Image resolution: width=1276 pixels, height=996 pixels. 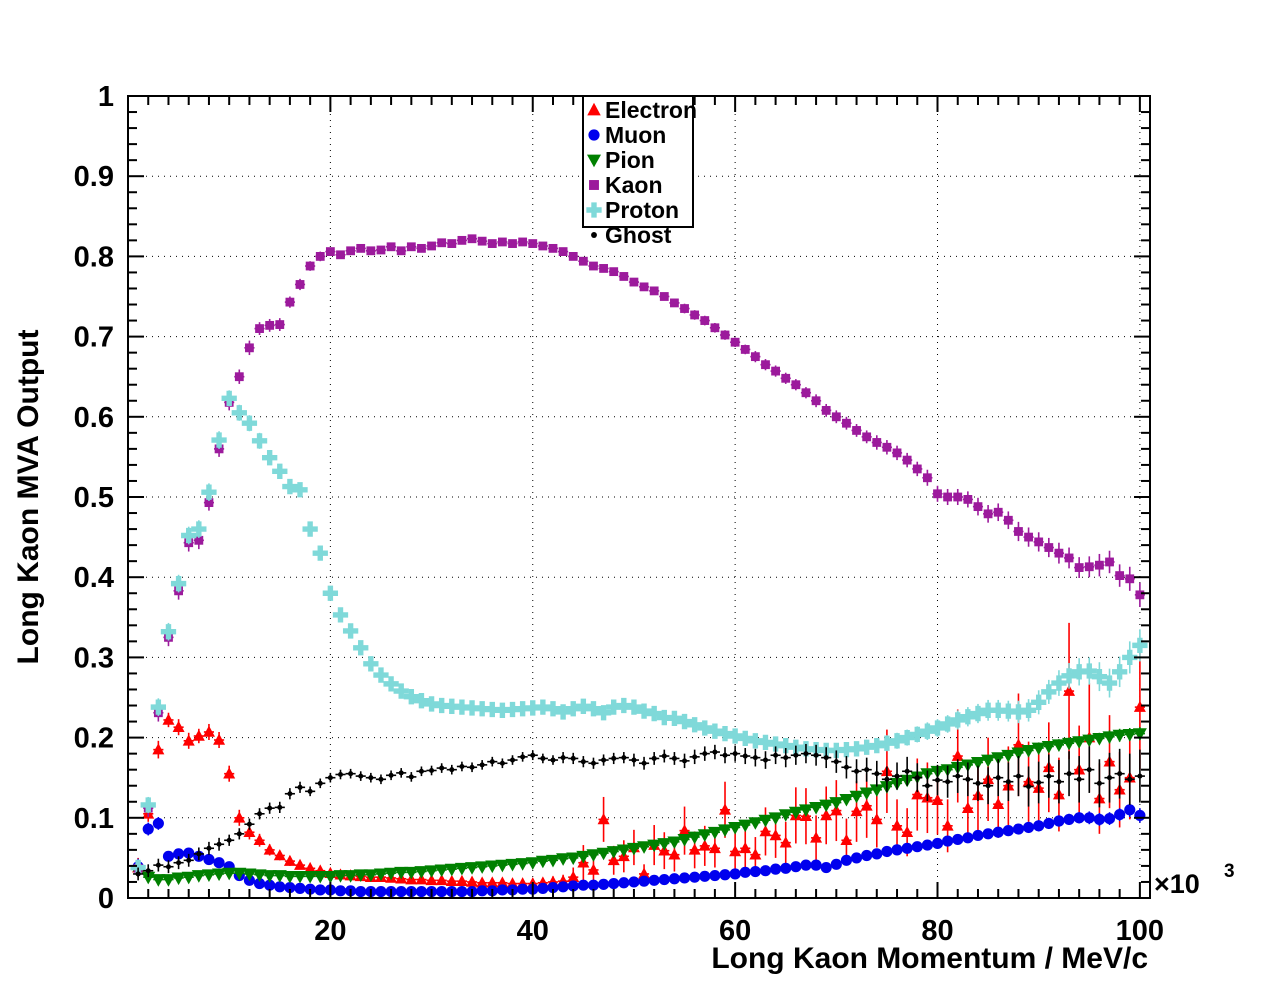 I want to click on y-tick-label: 0.3, so click(x=94, y=658).